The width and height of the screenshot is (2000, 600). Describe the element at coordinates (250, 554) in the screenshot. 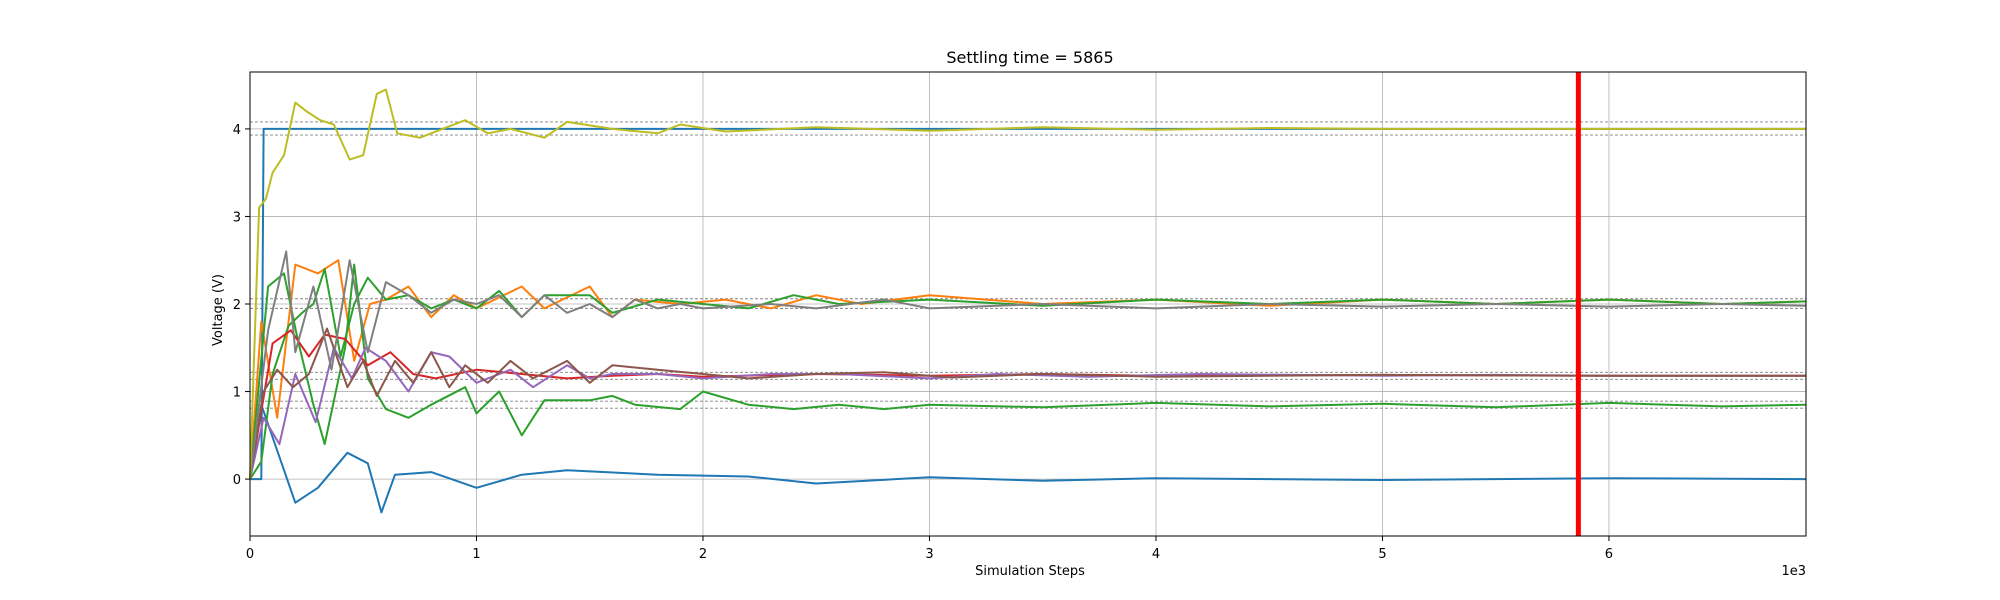

I see `x-tick-label: 0` at that location.